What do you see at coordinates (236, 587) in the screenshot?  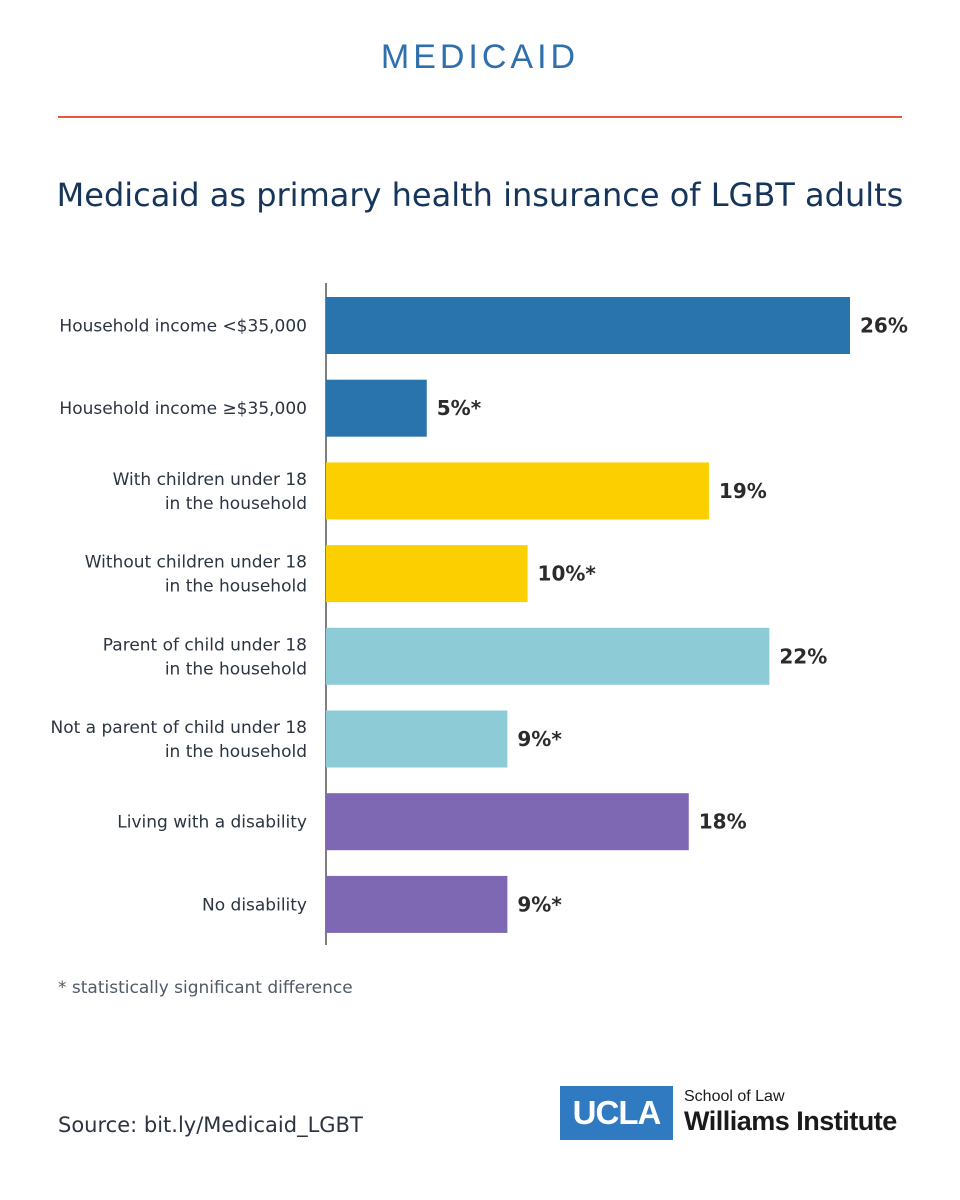 I see `category-label-3-line-1: in the household` at bounding box center [236, 587].